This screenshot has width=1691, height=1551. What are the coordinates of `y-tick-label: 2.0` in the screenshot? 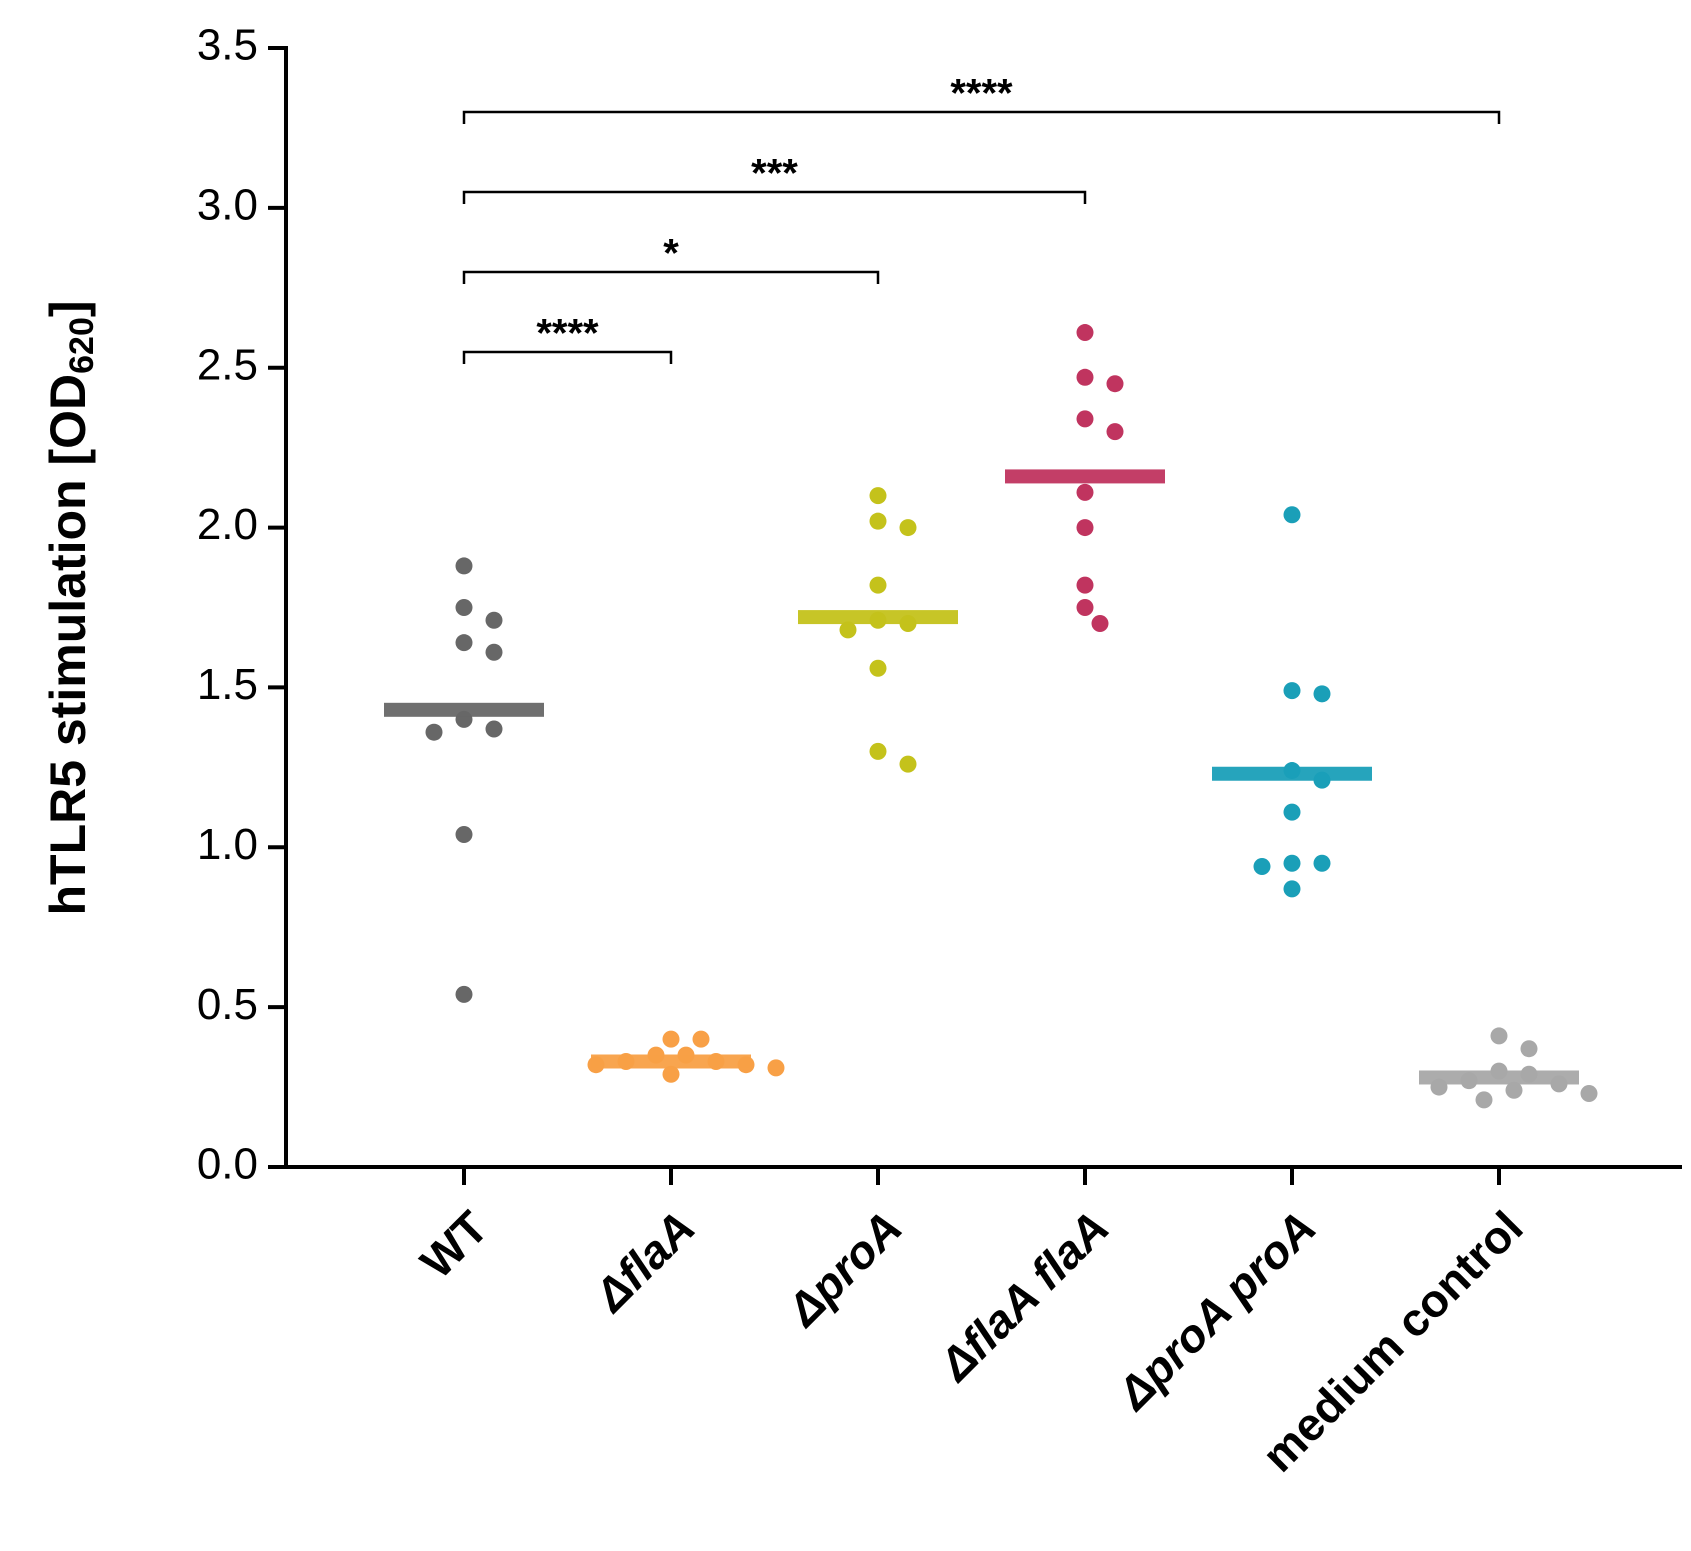 It's located at (227, 524).